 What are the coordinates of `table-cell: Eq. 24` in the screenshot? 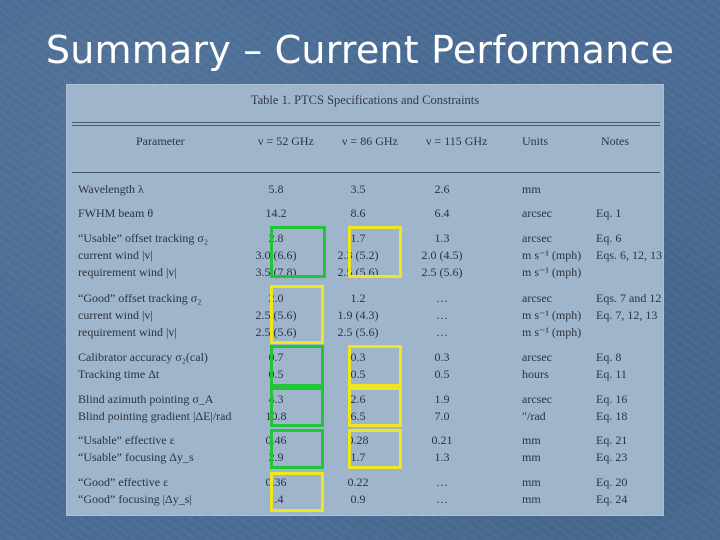 It's located at (612, 499).